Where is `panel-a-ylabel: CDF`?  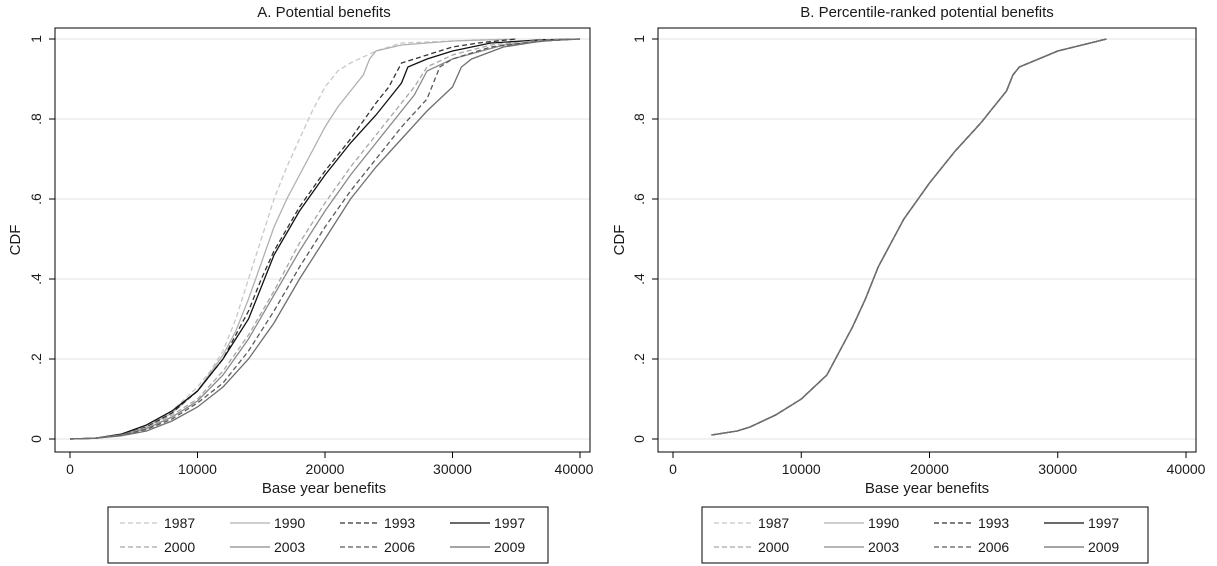
panel-a-ylabel: CDF is located at coordinates (15, 240).